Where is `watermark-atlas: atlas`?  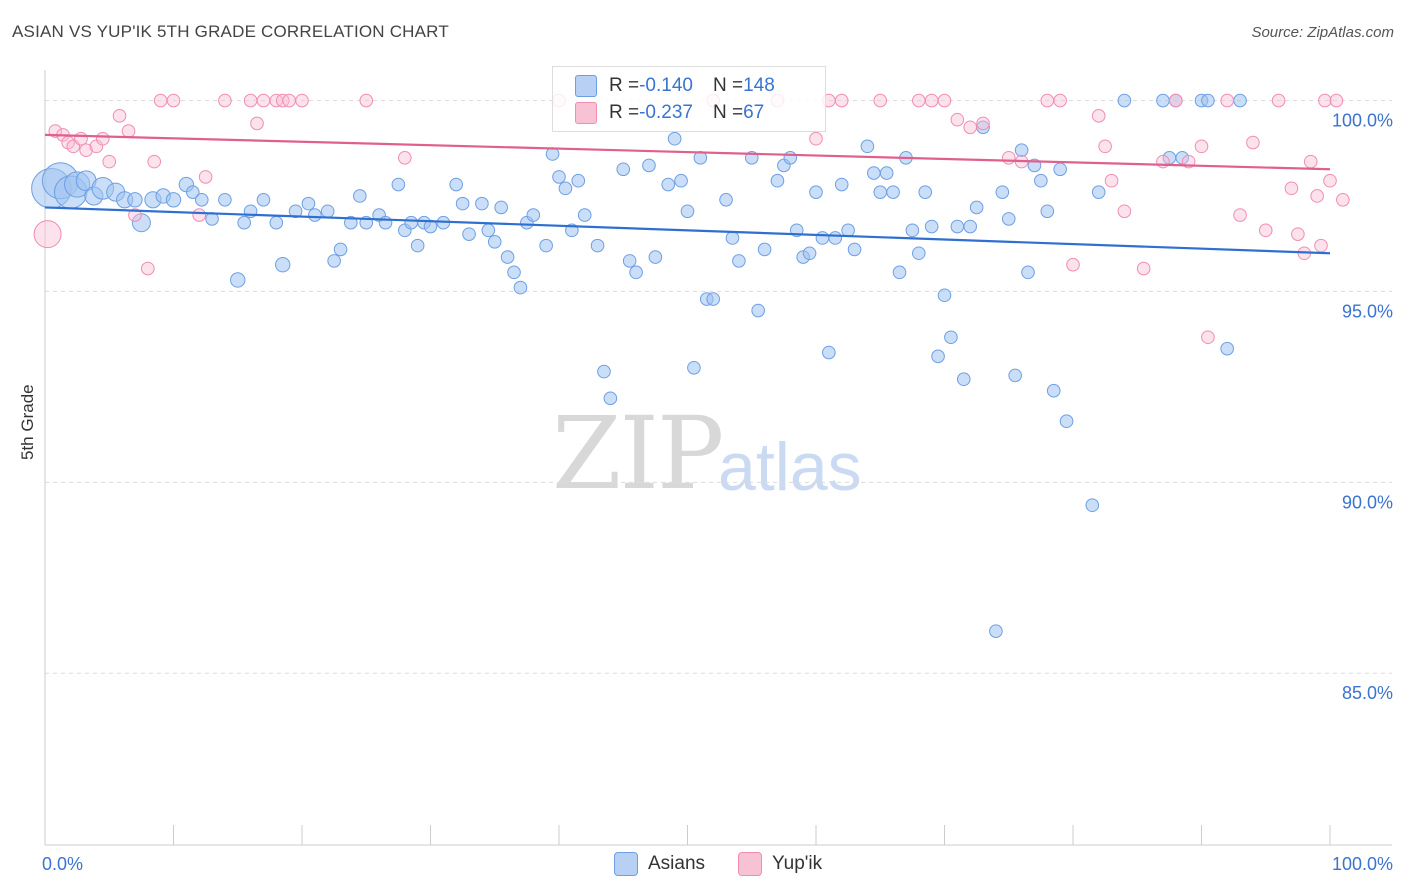 watermark-atlas: atlas is located at coordinates (790, 467).